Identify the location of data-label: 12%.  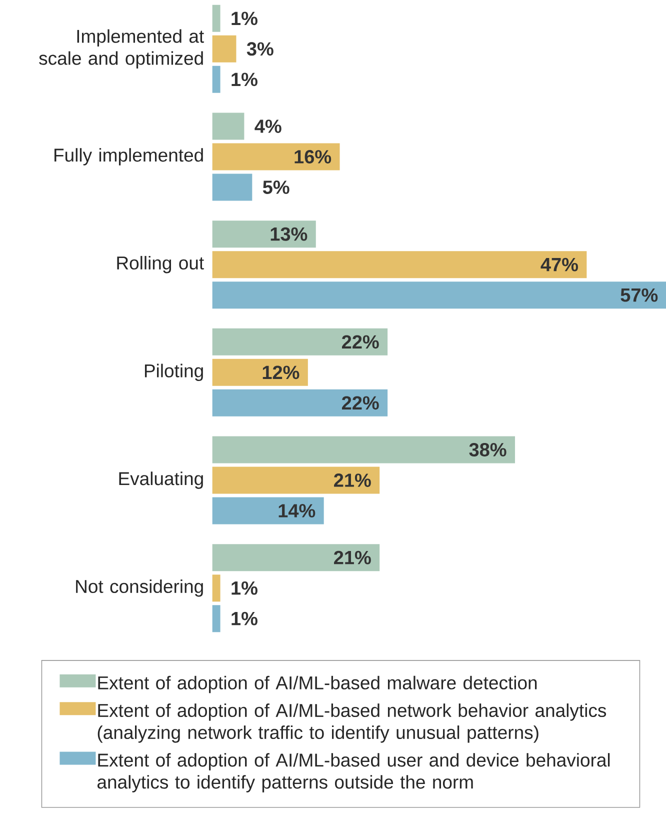
(281, 373).